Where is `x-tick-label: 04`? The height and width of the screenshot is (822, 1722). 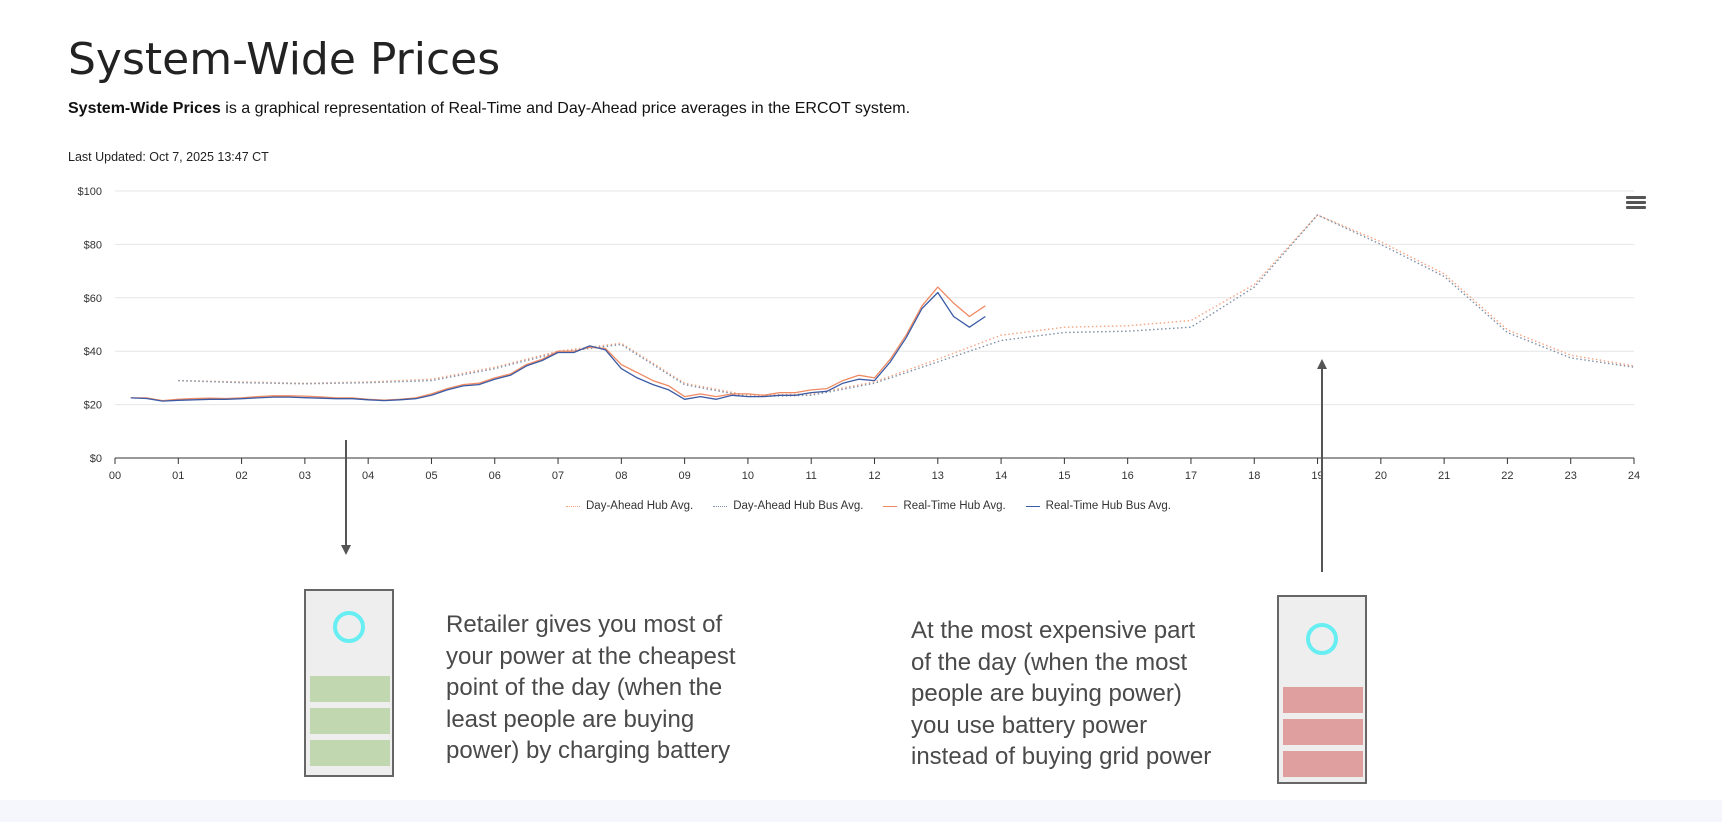
x-tick-label: 04 is located at coordinates (368, 476).